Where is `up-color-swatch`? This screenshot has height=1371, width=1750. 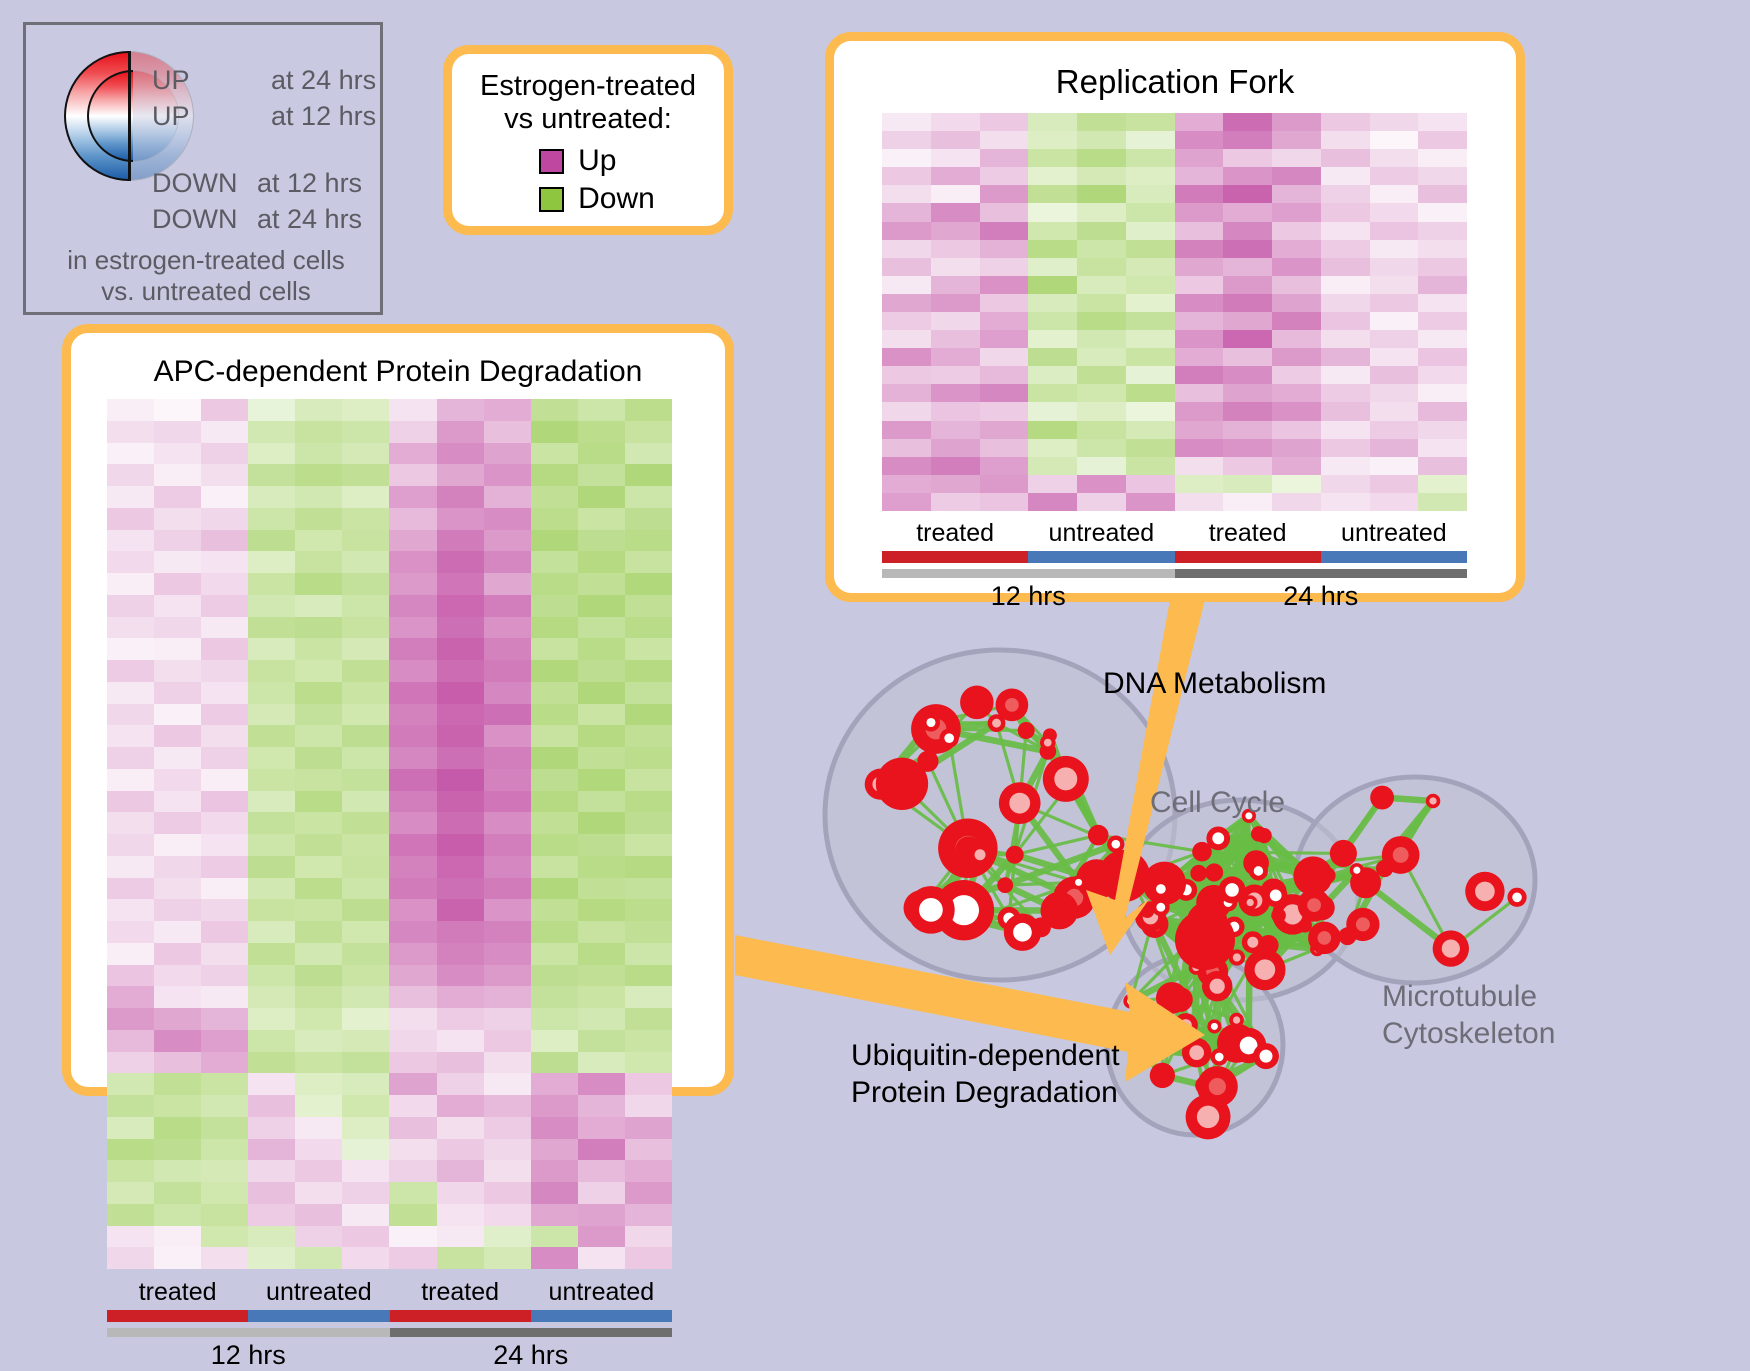 up-color-swatch is located at coordinates (551, 161).